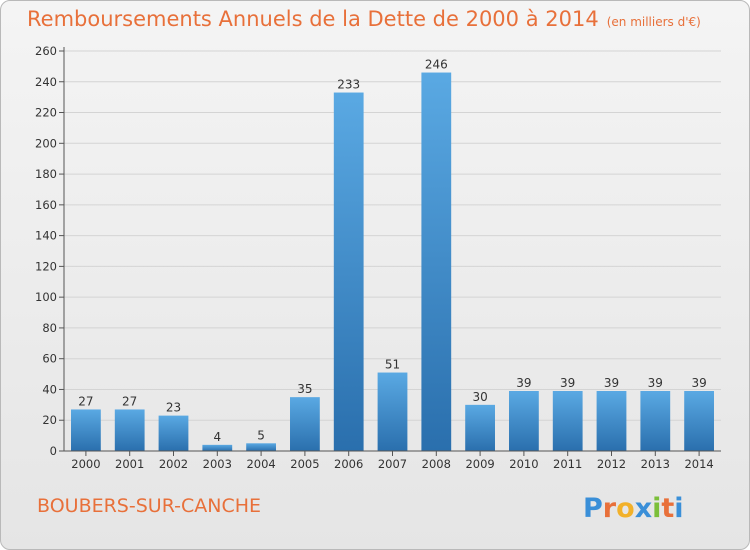  I want to click on y-tick-label: 60, so click(49, 359).